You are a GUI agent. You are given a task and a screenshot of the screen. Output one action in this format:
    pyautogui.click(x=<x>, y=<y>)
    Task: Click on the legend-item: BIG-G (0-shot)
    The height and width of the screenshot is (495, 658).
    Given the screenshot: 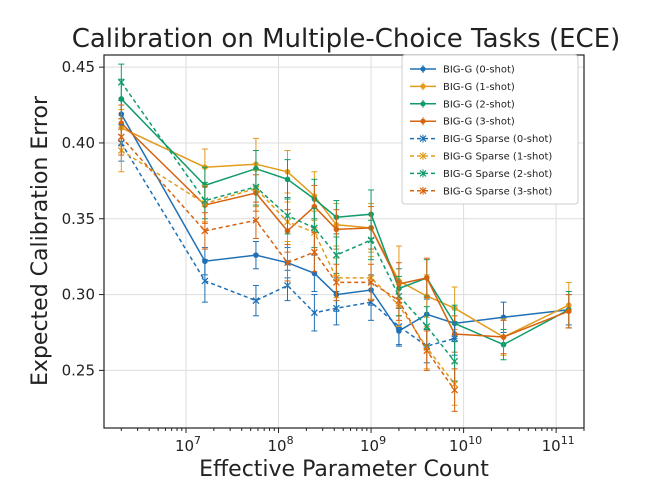 What is the action you would take?
    pyautogui.click(x=462, y=70)
    